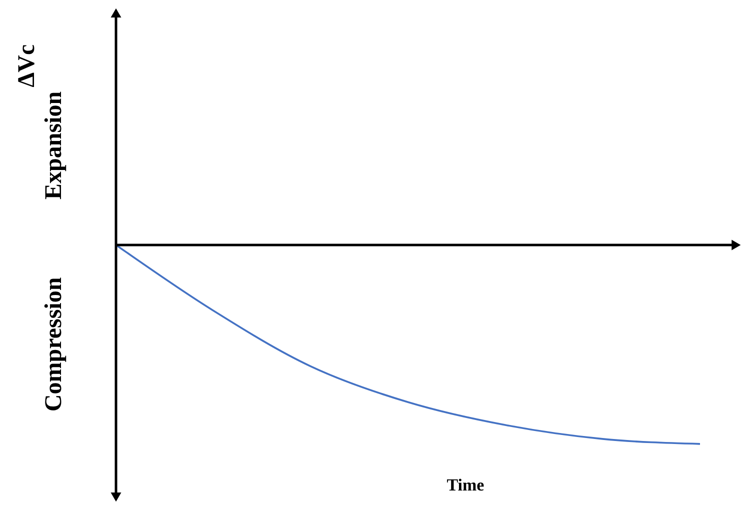  I want to click on text: Expansion, so click(54, 145).